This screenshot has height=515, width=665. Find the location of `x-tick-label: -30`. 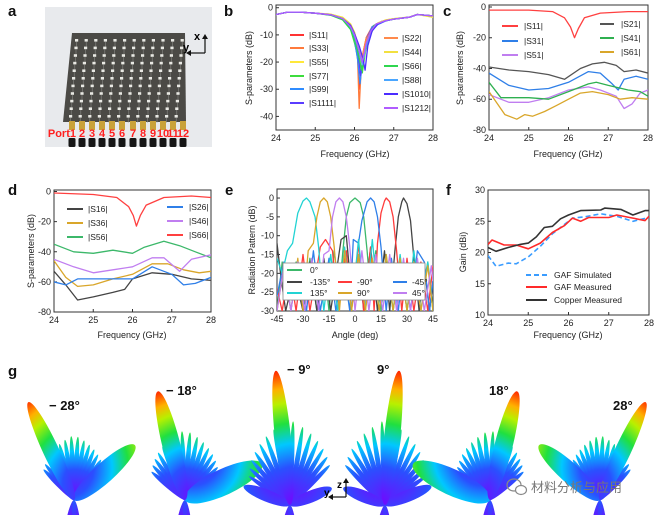

x-tick-label: -30 is located at coordinates (302, 319).